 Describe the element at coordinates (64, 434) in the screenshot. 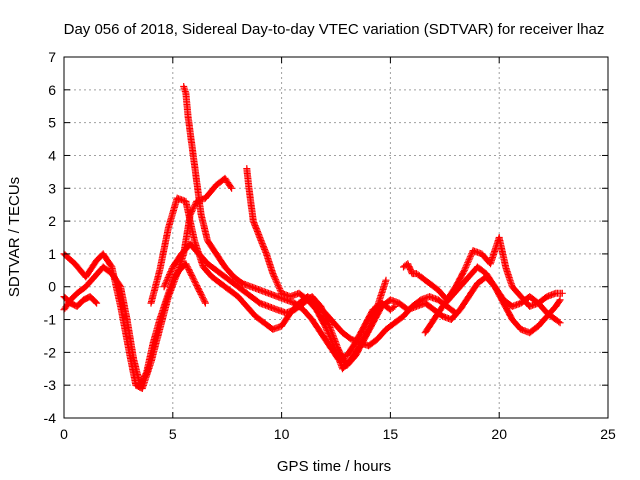

I see `x-tick-label: 0` at that location.